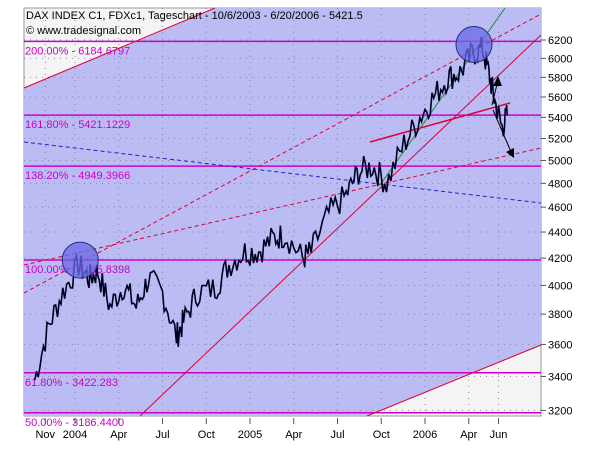 The height and width of the screenshot is (450, 600). Describe the element at coordinates (75, 435) in the screenshot. I see `x-tick-label: 2004` at that location.